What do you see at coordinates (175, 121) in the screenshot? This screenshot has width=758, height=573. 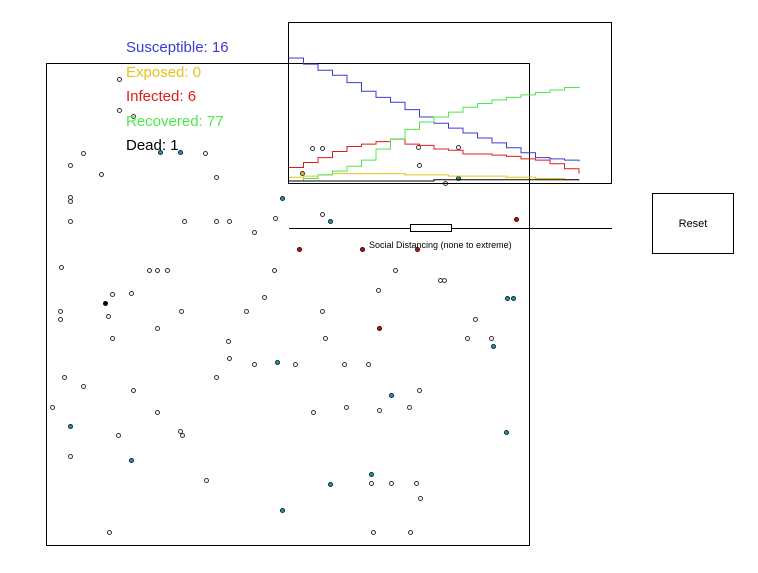 I see `legend-recovered: Recovered: 77` at bounding box center [175, 121].